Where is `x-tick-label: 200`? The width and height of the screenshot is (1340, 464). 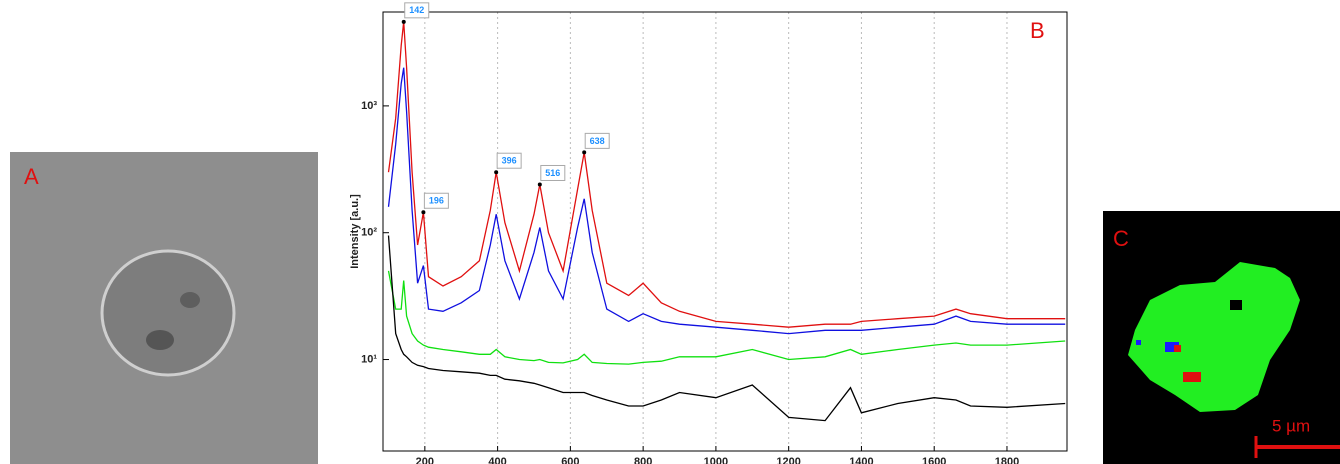
x-tick-label: 200 is located at coordinates (425, 460).